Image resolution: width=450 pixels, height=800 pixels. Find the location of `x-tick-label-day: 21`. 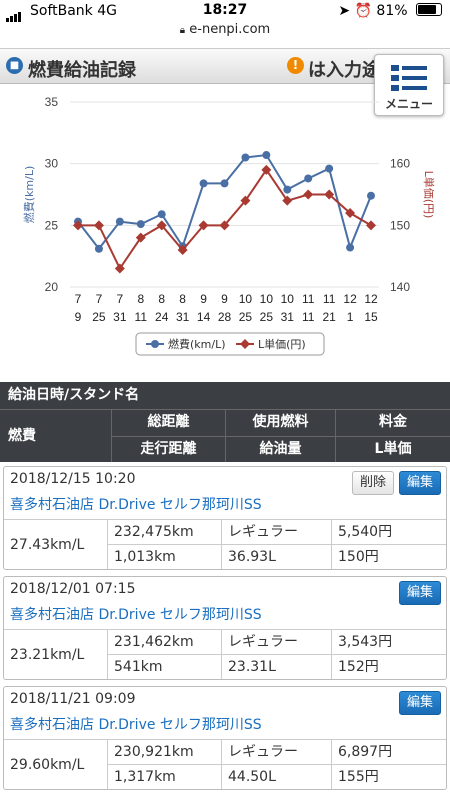

x-tick-label-day: 21 is located at coordinates (329, 317).